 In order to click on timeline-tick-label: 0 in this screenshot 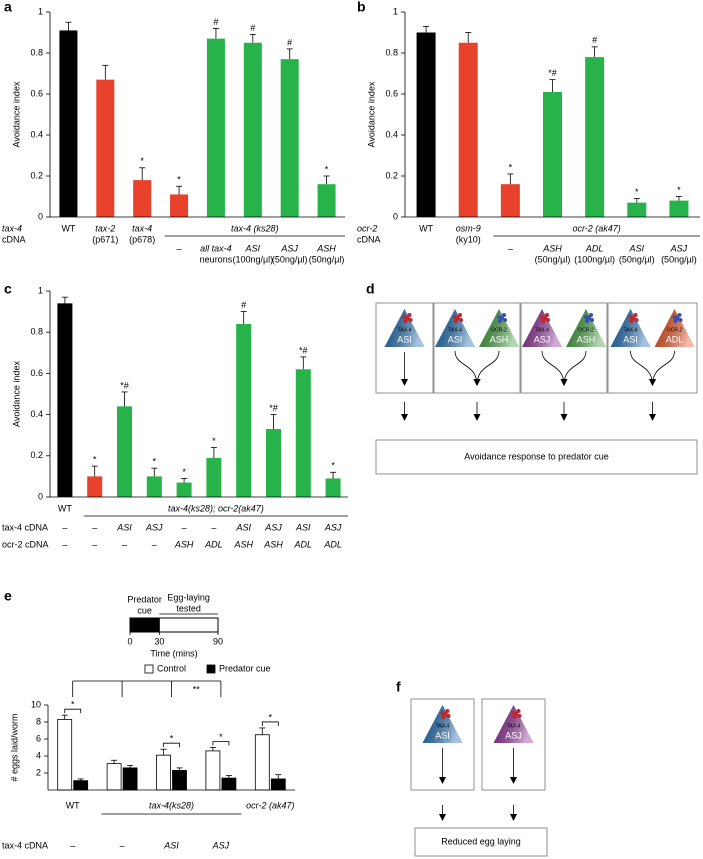, I will do `click(129, 641)`.